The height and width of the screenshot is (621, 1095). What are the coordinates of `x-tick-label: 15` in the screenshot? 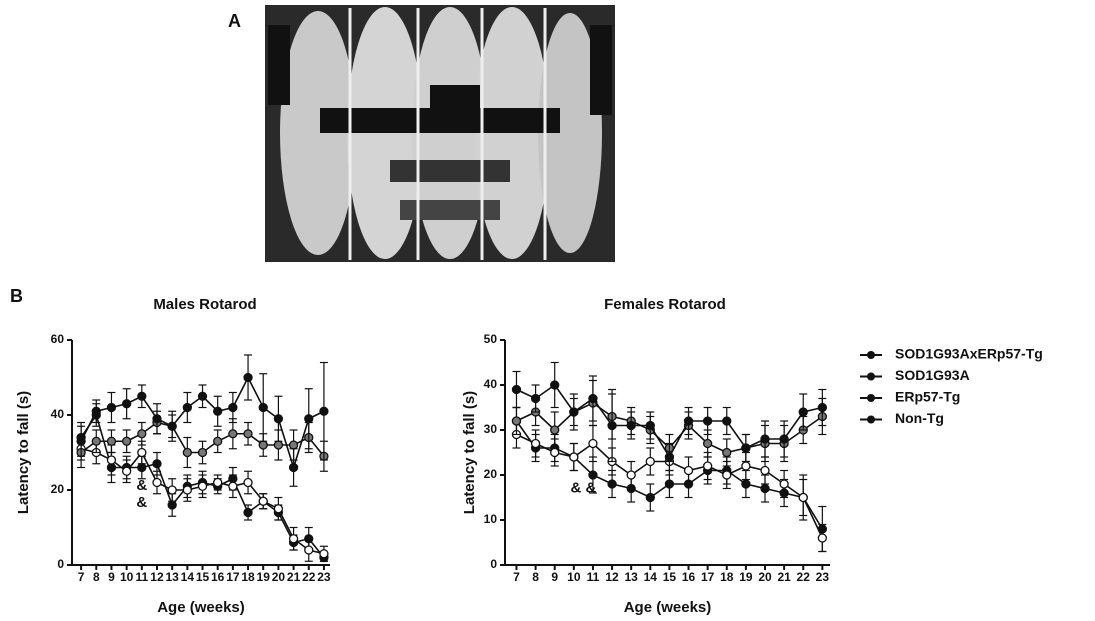 It's located at (670, 577).